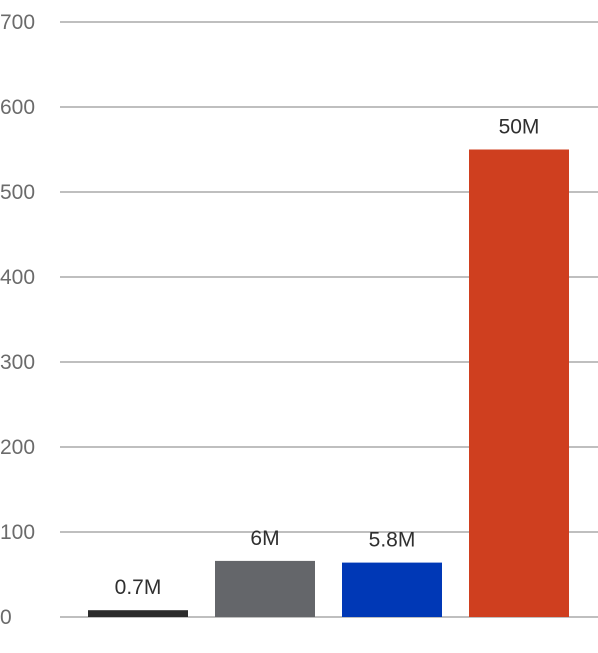 This screenshot has width=598, height=653. I want to click on y-tick-label: 700, so click(17, 22).